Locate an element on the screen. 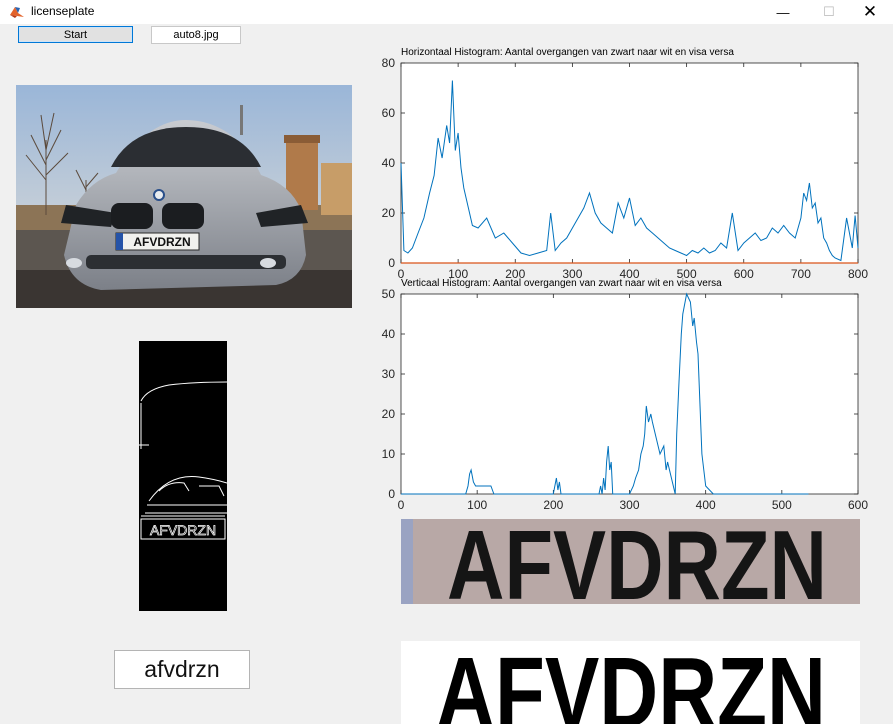 The height and width of the screenshot is (724, 893). matlab-app-icon is located at coordinates (17, 12).